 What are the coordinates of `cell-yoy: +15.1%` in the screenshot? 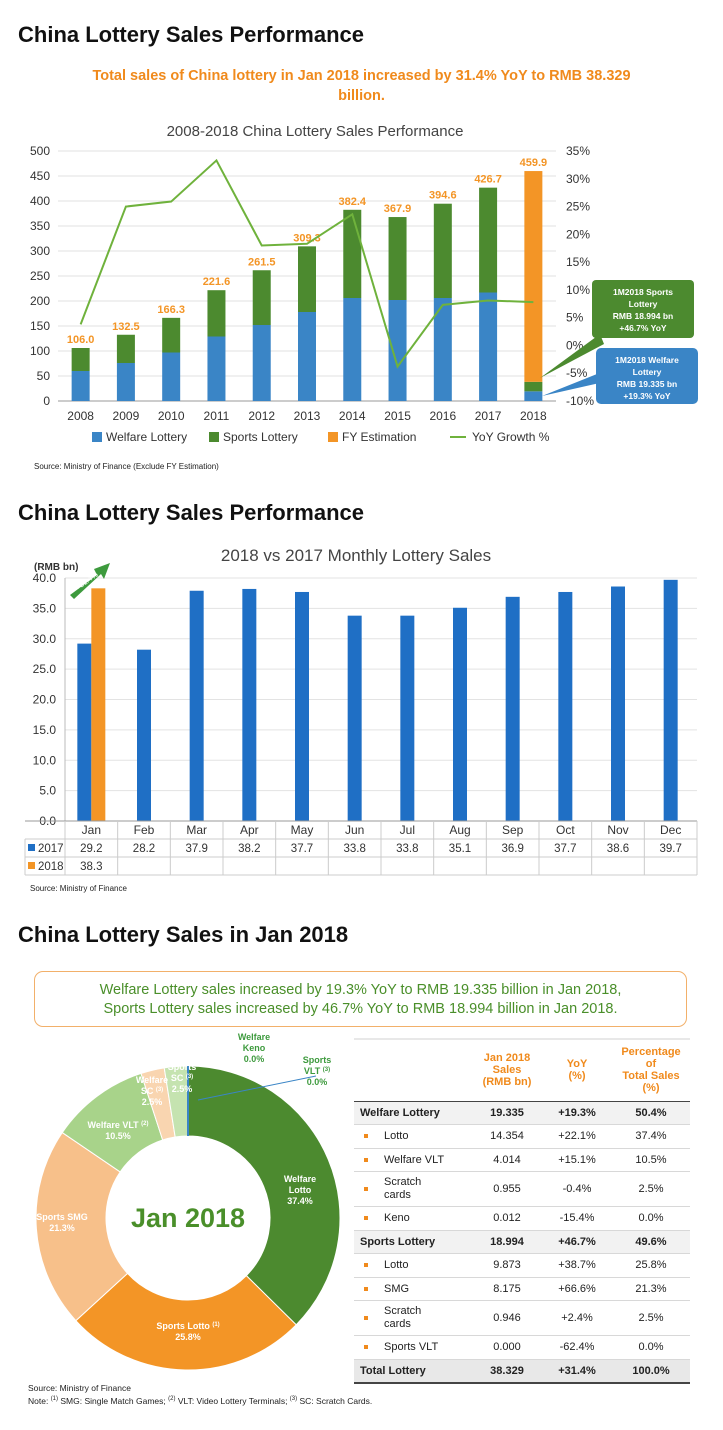 It's located at (577, 1159).